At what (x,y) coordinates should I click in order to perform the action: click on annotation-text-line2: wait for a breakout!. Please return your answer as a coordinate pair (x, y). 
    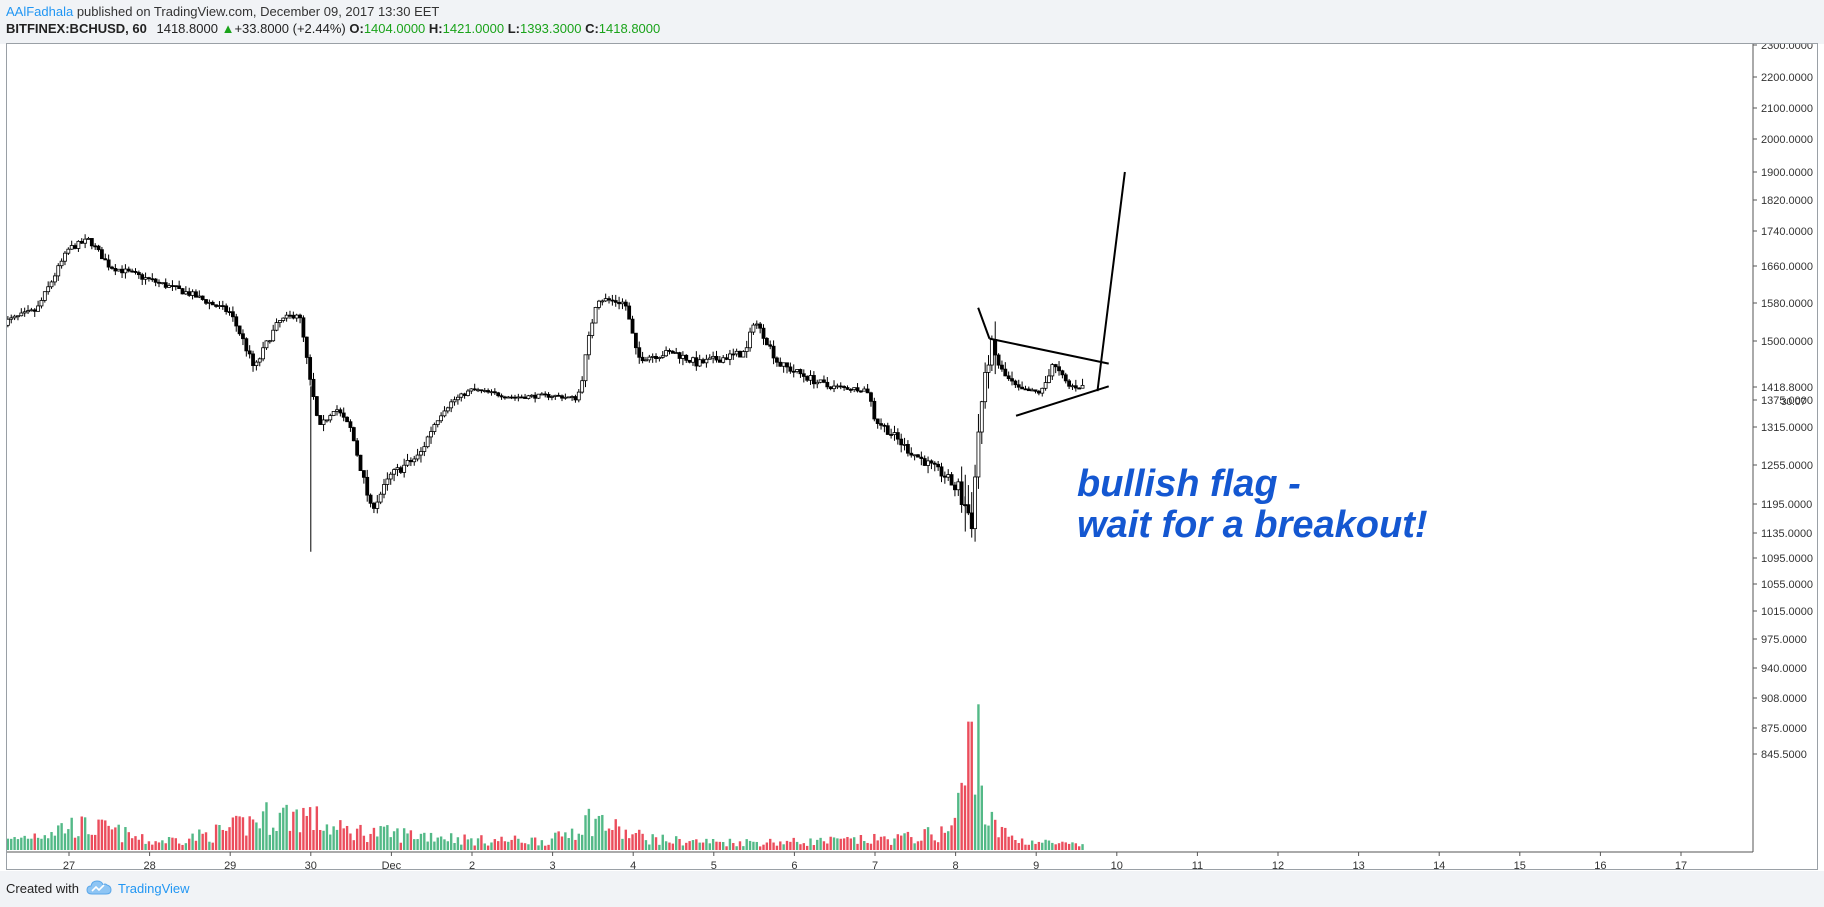
    Looking at the image, I should click on (1252, 525).